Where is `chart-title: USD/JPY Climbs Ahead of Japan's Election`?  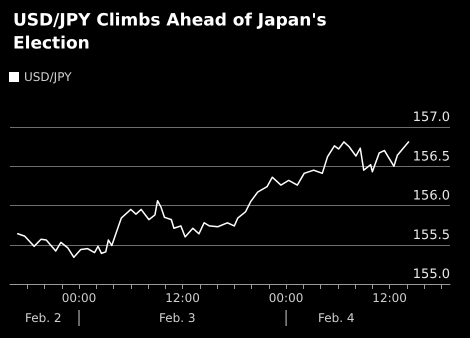
chart-title: USD/JPY Climbs Ahead of Japan's Election is located at coordinates (173, 32).